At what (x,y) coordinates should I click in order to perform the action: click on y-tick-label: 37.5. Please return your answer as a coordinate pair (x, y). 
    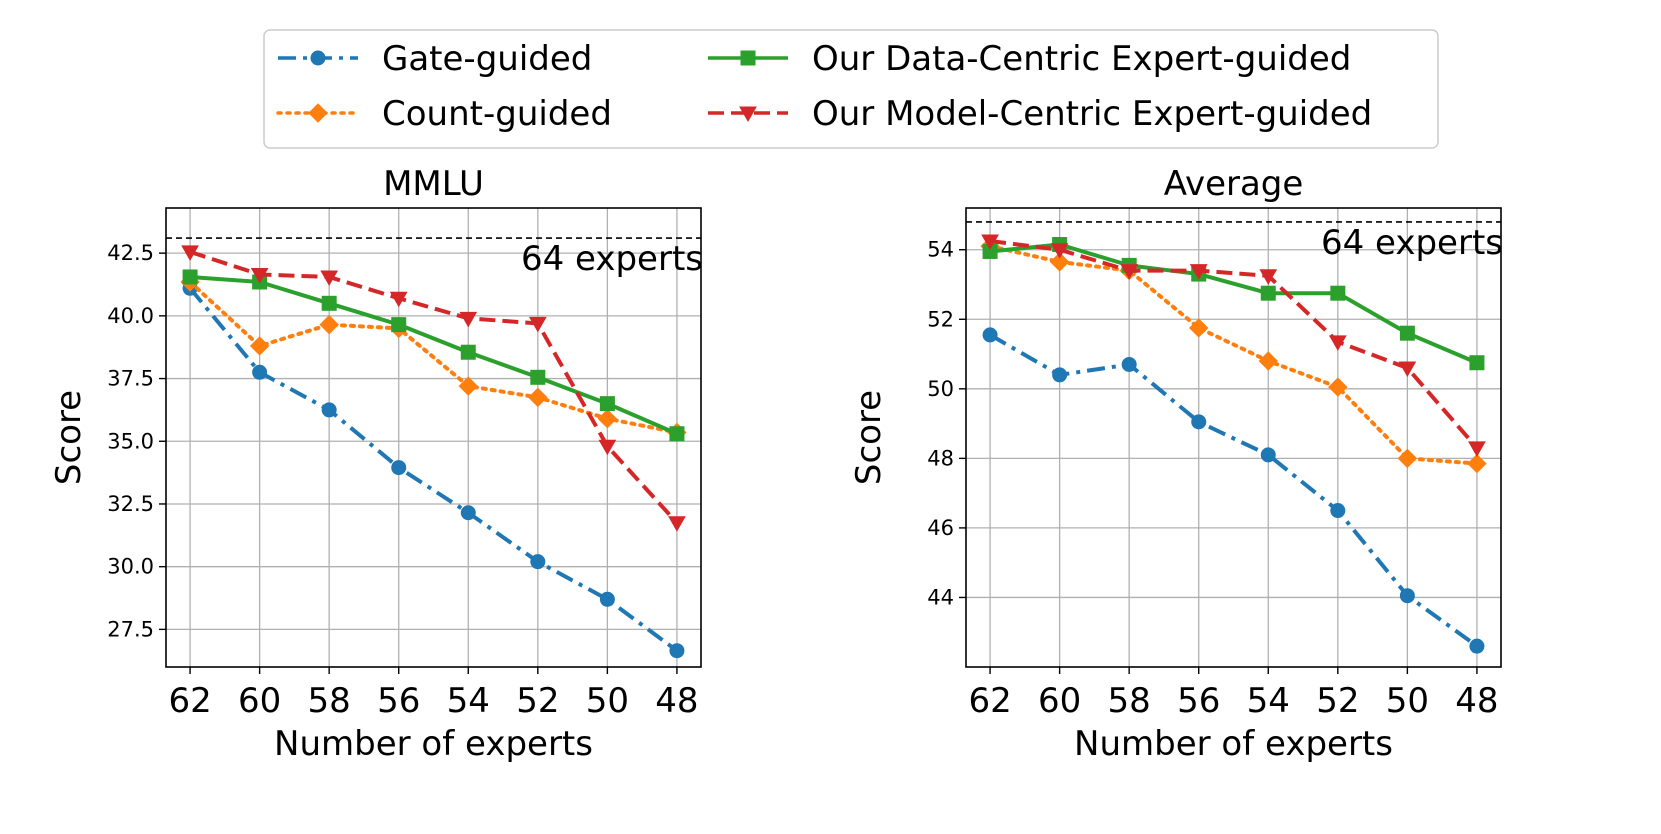
    Looking at the image, I should click on (130, 379).